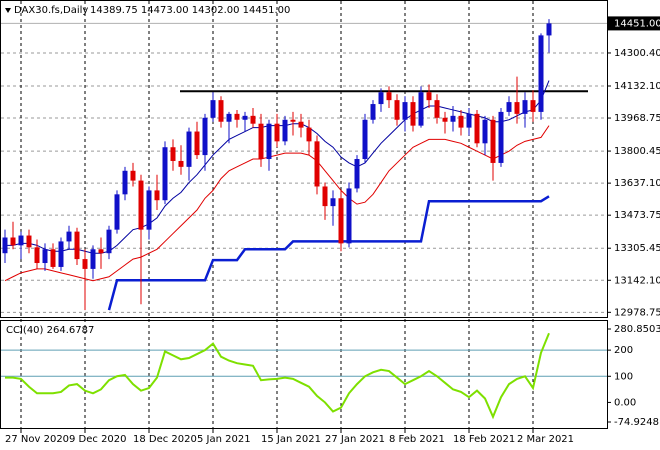  What do you see at coordinates (417, 439) in the screenshot?
I see `x-tick-label: 8 Feb 2021` at bounding box center [417, 439].